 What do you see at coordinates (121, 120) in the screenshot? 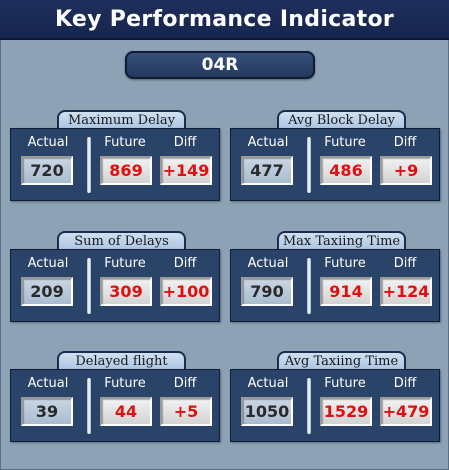
I see `kpi-title-maximum-delay: Maximum Delay` at bounding box center [121, 120].